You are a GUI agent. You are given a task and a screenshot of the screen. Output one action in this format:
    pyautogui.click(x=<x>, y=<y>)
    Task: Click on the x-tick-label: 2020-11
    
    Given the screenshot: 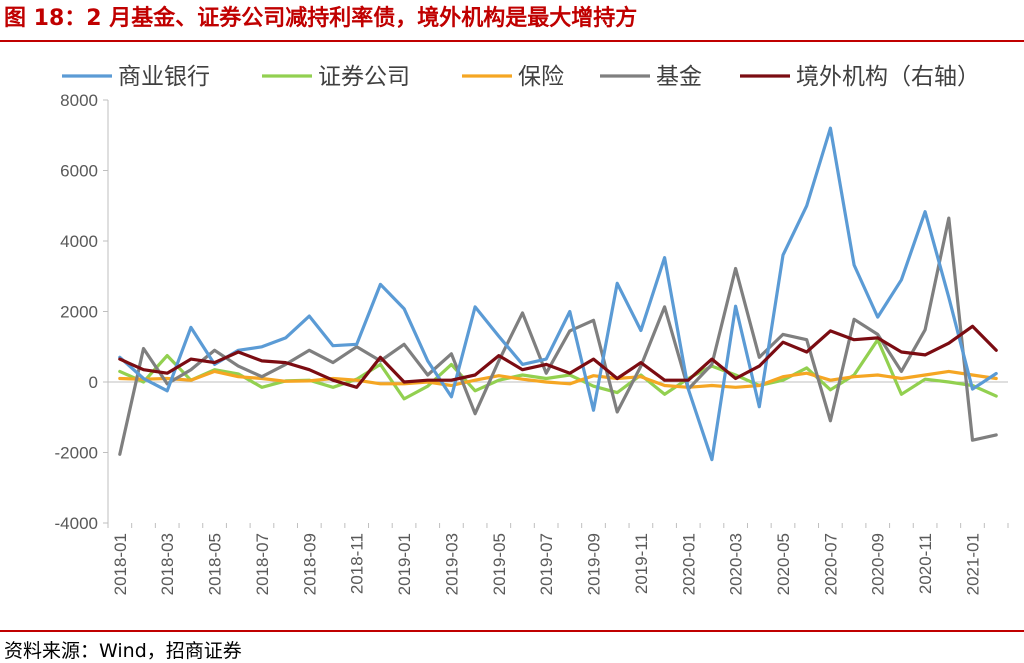 What is the action you would take?
    pyautogui.click(x=925, y=563)
    